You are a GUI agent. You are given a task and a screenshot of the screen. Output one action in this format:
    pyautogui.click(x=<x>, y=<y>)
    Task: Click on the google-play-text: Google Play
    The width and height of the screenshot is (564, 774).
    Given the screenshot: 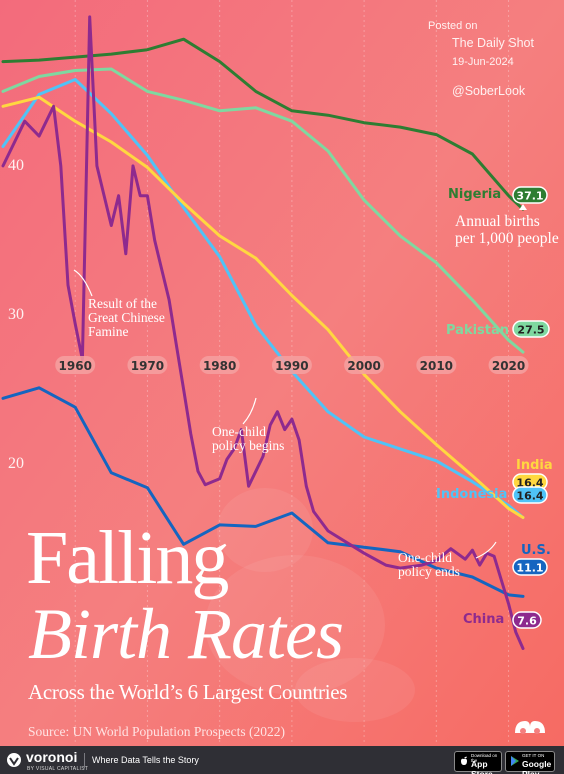 What is the action you would take?
    pyautogui.click(x=537, y=766)
    